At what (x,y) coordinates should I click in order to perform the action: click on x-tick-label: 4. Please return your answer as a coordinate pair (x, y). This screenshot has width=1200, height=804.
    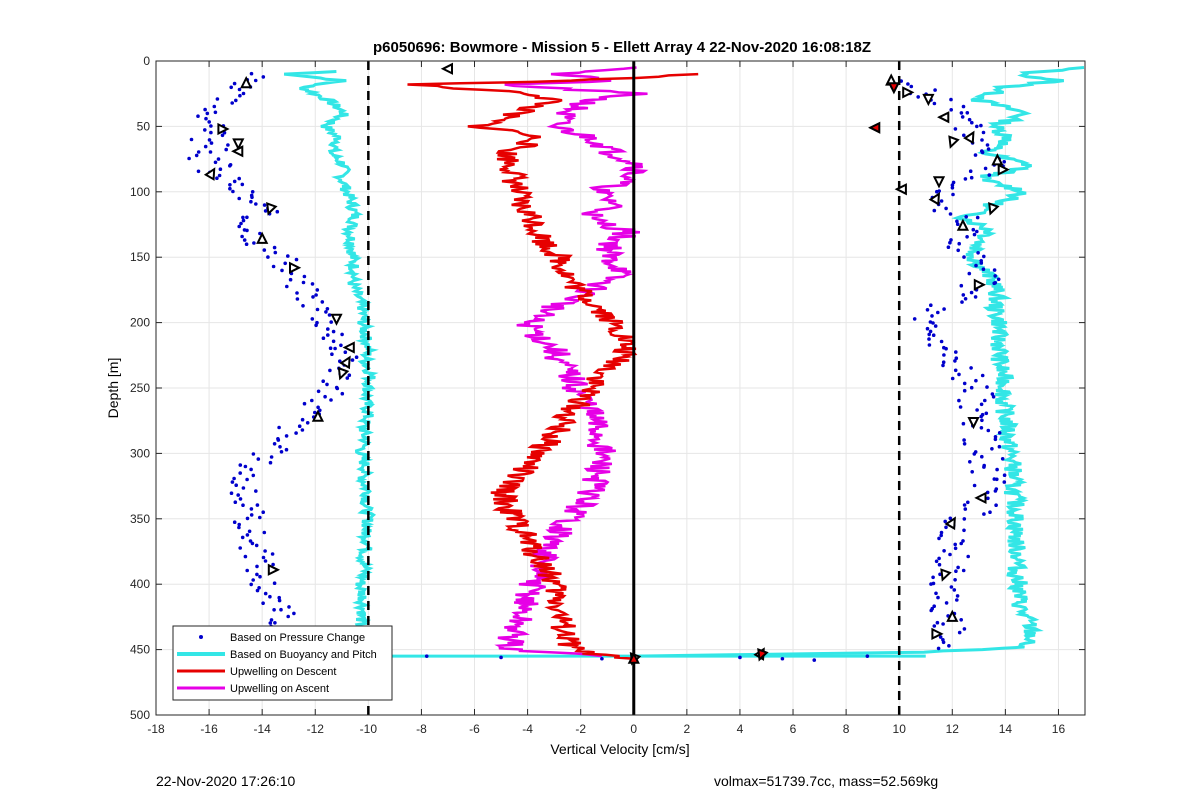
    Looking at the image, I should click on (740, 729).